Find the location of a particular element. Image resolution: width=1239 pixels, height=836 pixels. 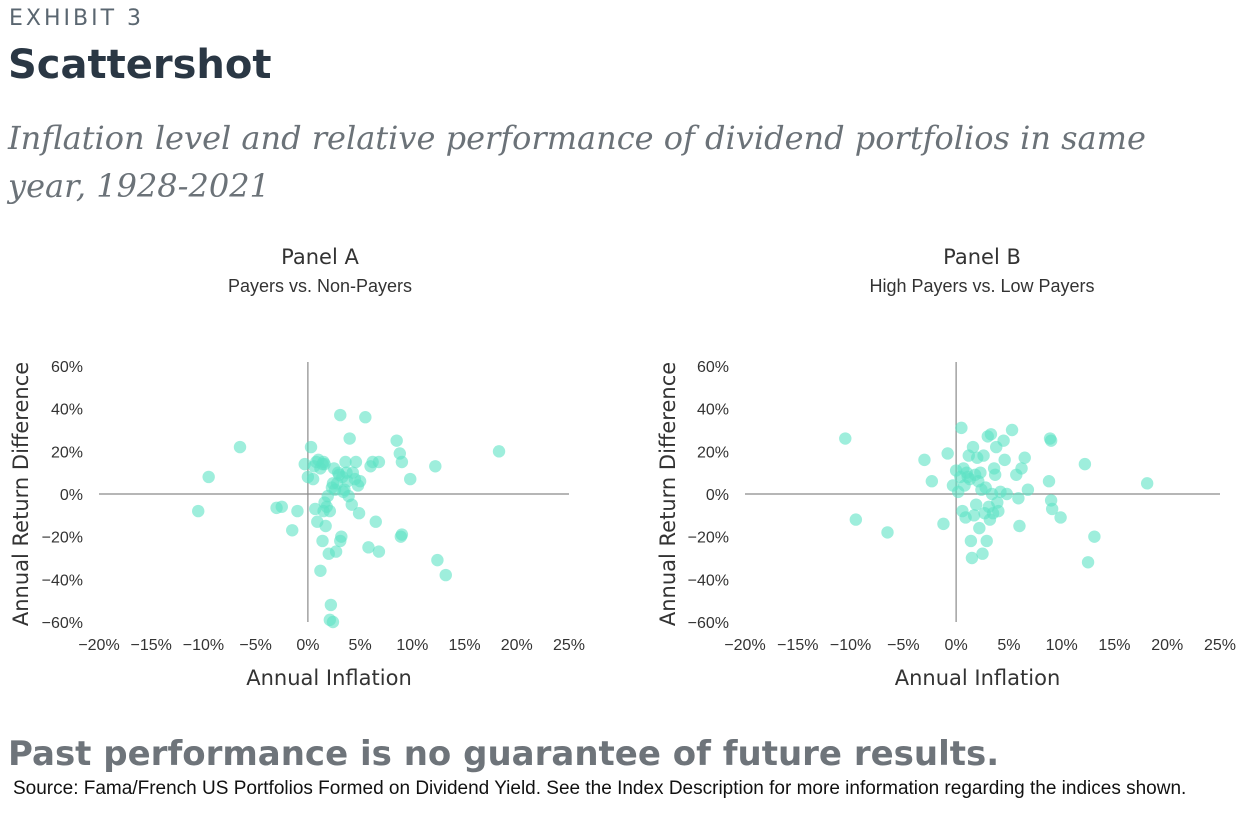

x-tick-label: 15% is located at coordinates (465, 645).